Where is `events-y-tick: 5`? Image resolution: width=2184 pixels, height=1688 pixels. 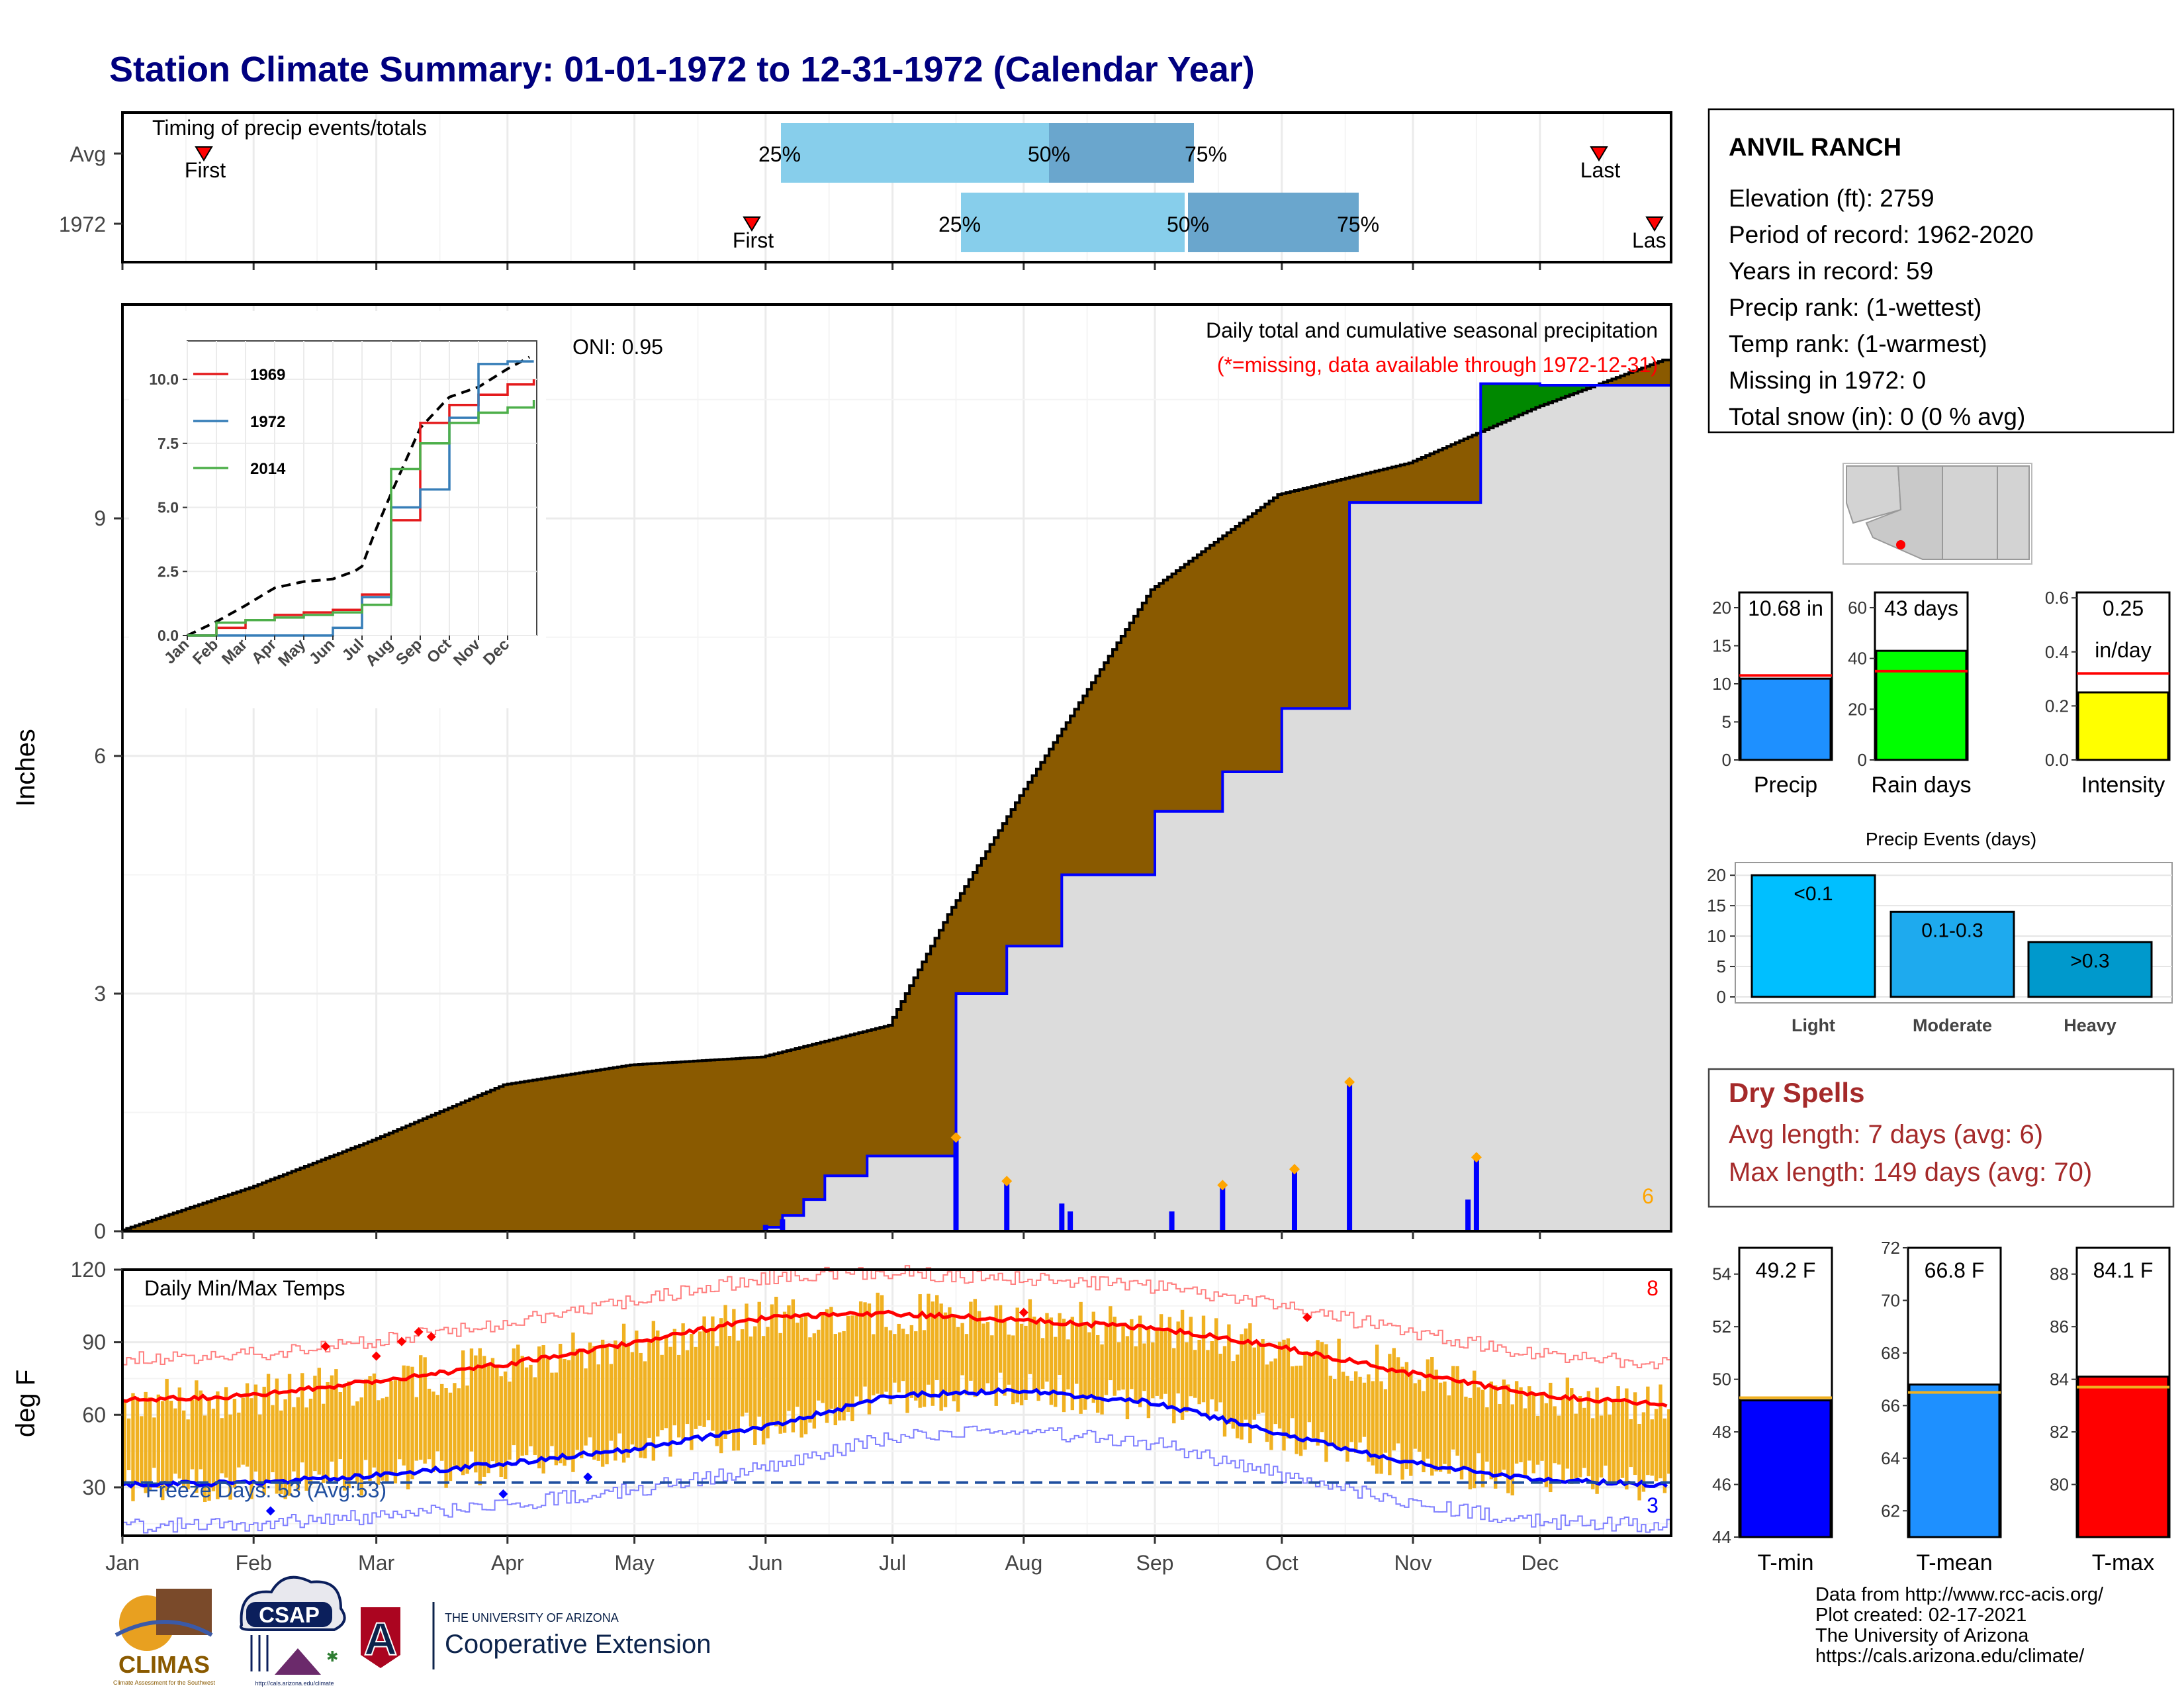
events-y-tick: 5 is located at coordinates (1721, 966).